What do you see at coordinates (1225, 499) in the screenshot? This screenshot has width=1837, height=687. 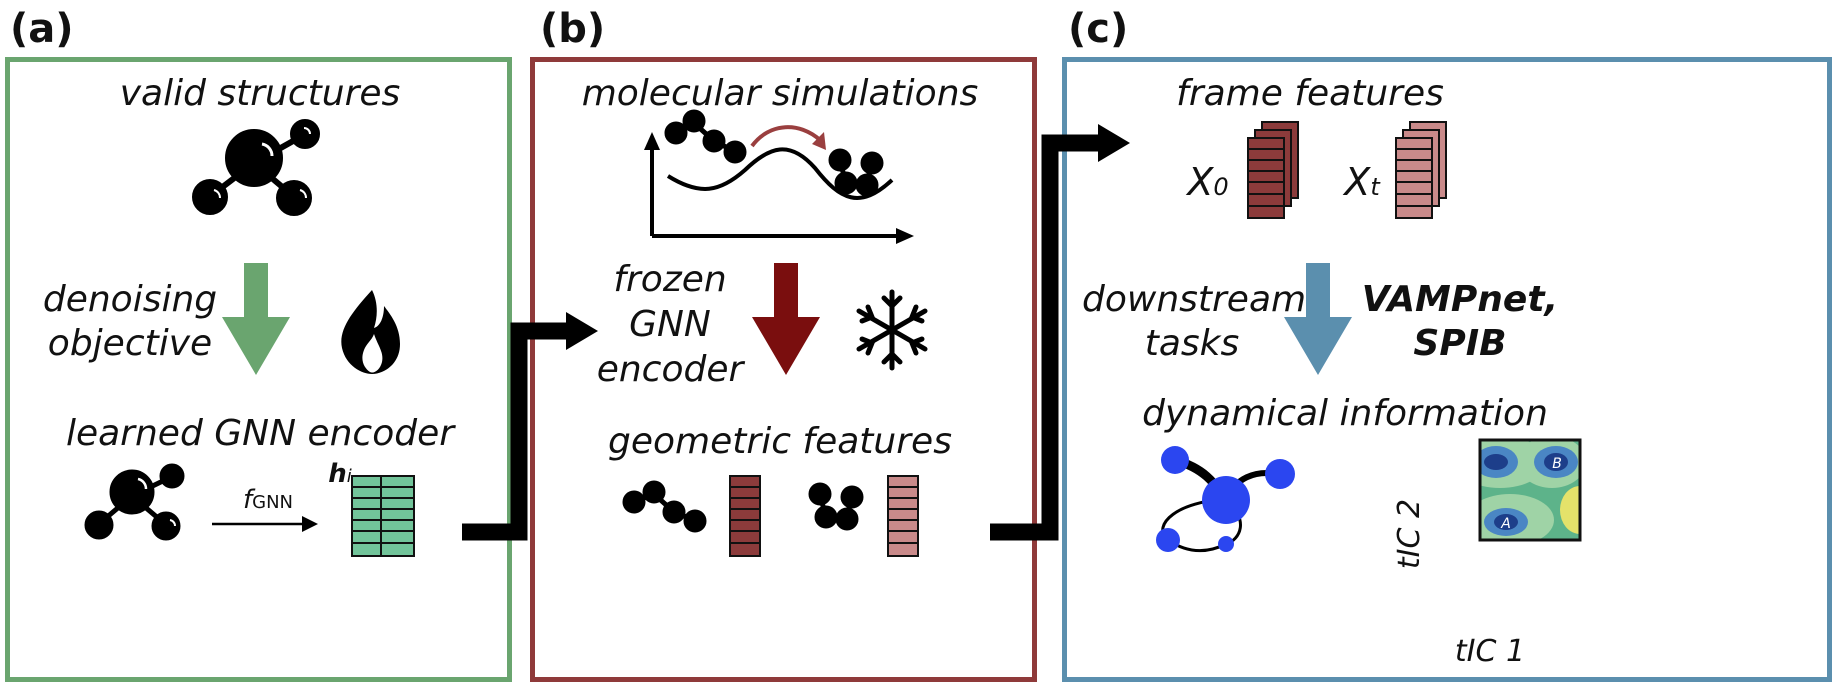 I see `state-network-graph-icon` at bounding box center [1225, 499].